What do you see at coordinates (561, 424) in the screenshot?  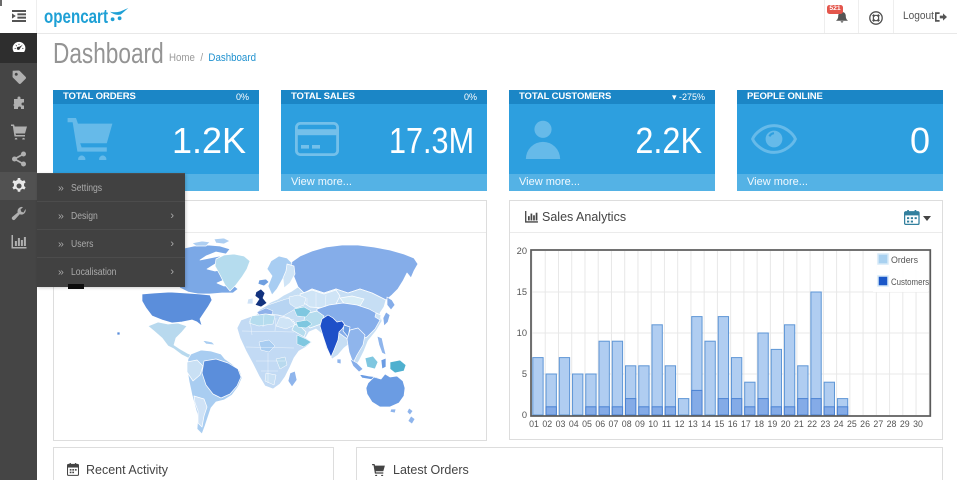 I see `svg-text: 03` at bounding box center [561, 424].